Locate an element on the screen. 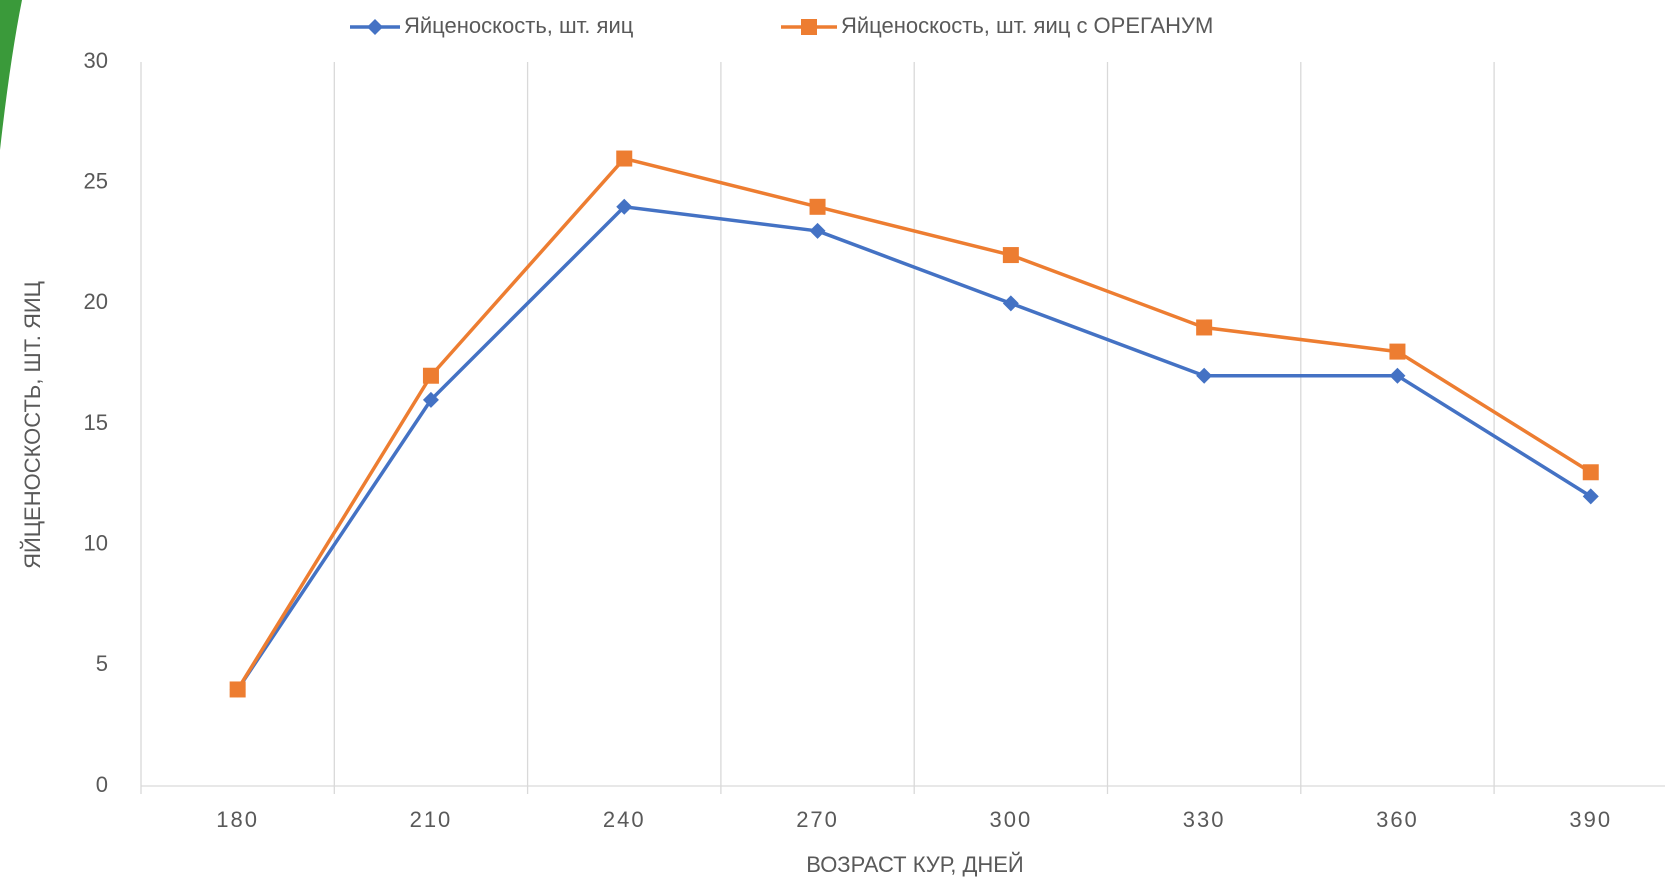  y-tick-label: 5 is located at coordinates (102, 663).